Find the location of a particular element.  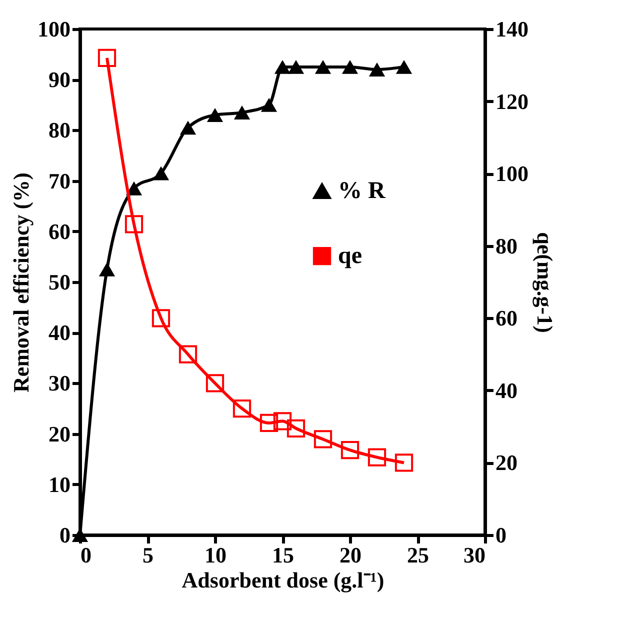

y2-tick-label: 100 is located at coordinates (512, 173).